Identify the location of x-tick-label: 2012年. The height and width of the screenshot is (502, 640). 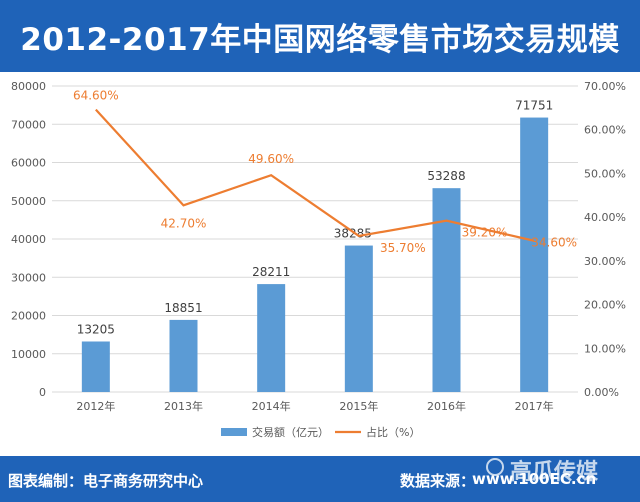
(95, 406).